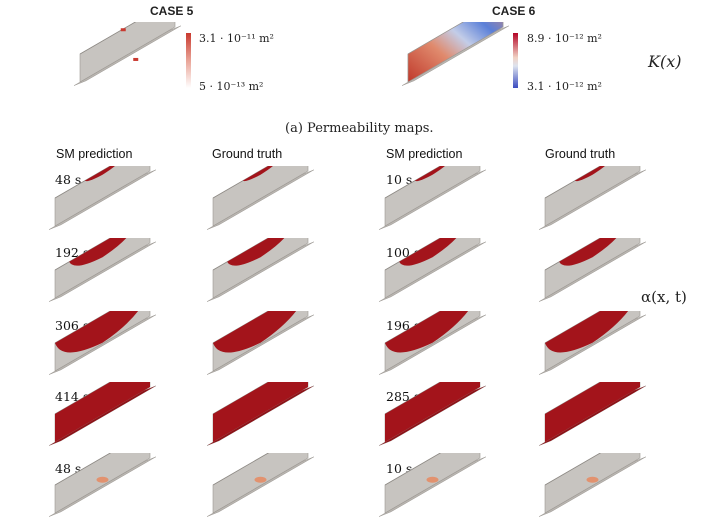 This screenshot has height=530, width=720. I want to click on case5-colorbar-min: 5 · 10⁻¹³ m², so click(231, 86).